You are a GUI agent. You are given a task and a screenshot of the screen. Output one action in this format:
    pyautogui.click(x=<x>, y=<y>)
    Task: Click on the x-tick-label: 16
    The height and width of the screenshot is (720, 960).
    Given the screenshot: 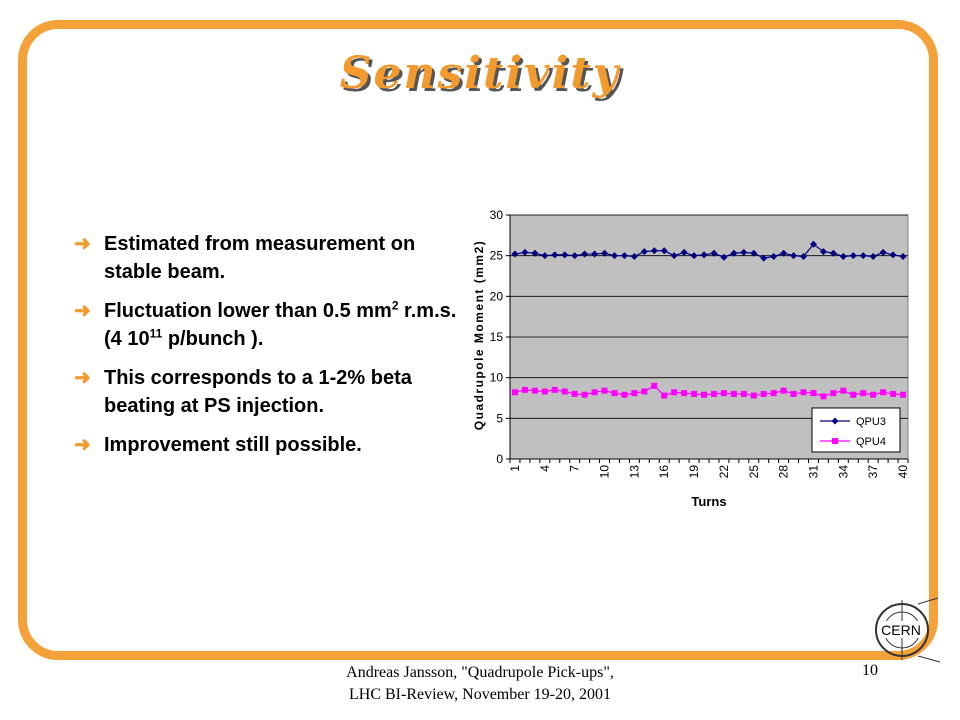 What is the action you would take?
    pyautogui.click(x=664, y=472)
    